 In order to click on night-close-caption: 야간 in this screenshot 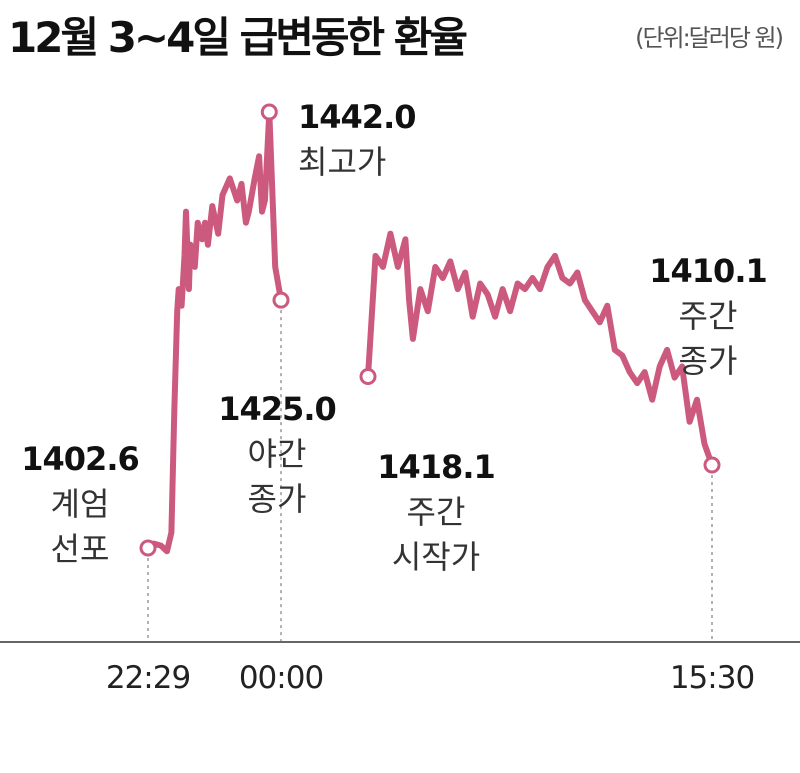, I will do `click(277, 454)`.